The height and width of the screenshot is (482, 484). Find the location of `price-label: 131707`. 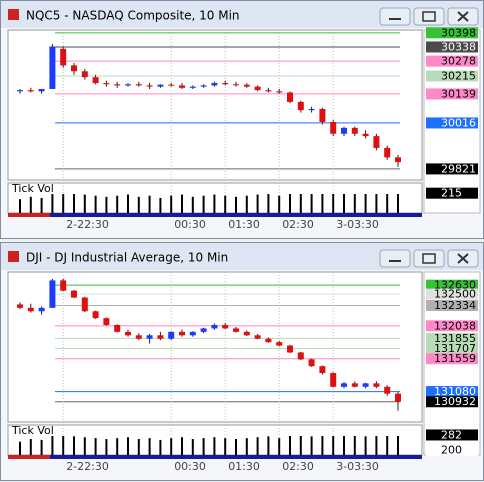

price-label: 131707 is located at coordinates (455, 348).